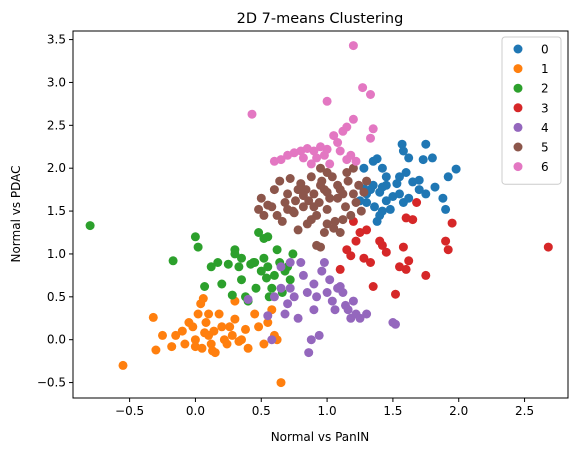 The width and height of the screenshot is (578, 455). What do you see at coordinates (56, 40) in the screenshot?
I see `y-tick-label: 3.5` at bounding box center [56, 40].